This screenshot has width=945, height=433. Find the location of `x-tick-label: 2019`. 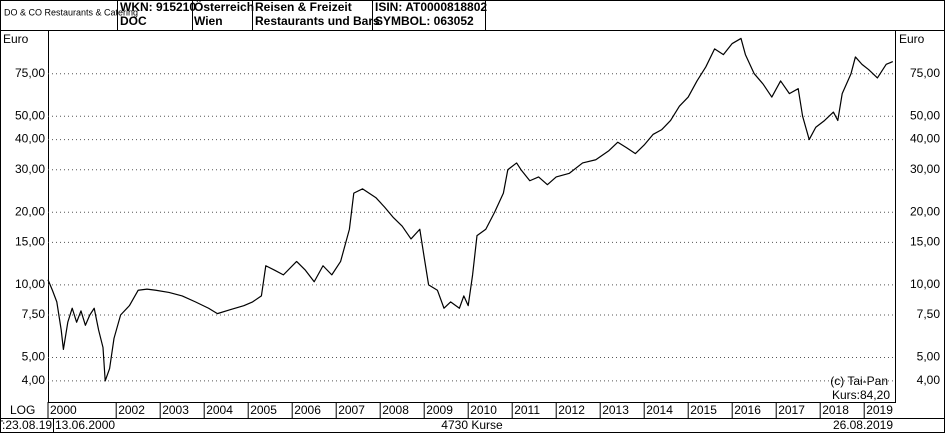

x-tick-label: 2019 is located at coordinates (879, 410).